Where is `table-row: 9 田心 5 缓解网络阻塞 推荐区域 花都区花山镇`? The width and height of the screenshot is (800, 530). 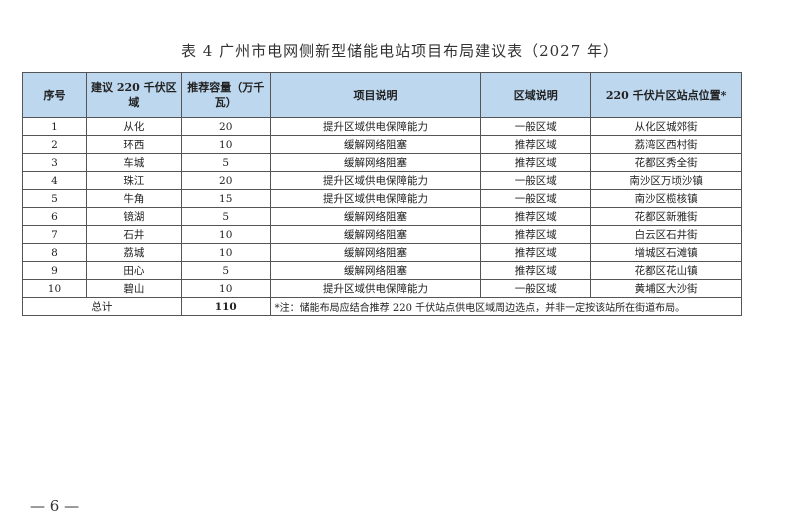
table-row: 9 田心 5 缓解网络阻塞 推荐区域 花都区花山镇 is located at coordinates (382, 270).